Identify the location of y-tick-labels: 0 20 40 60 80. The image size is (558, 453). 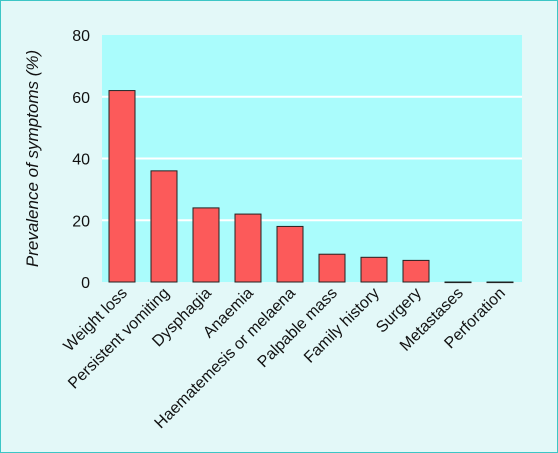
(81, 160).